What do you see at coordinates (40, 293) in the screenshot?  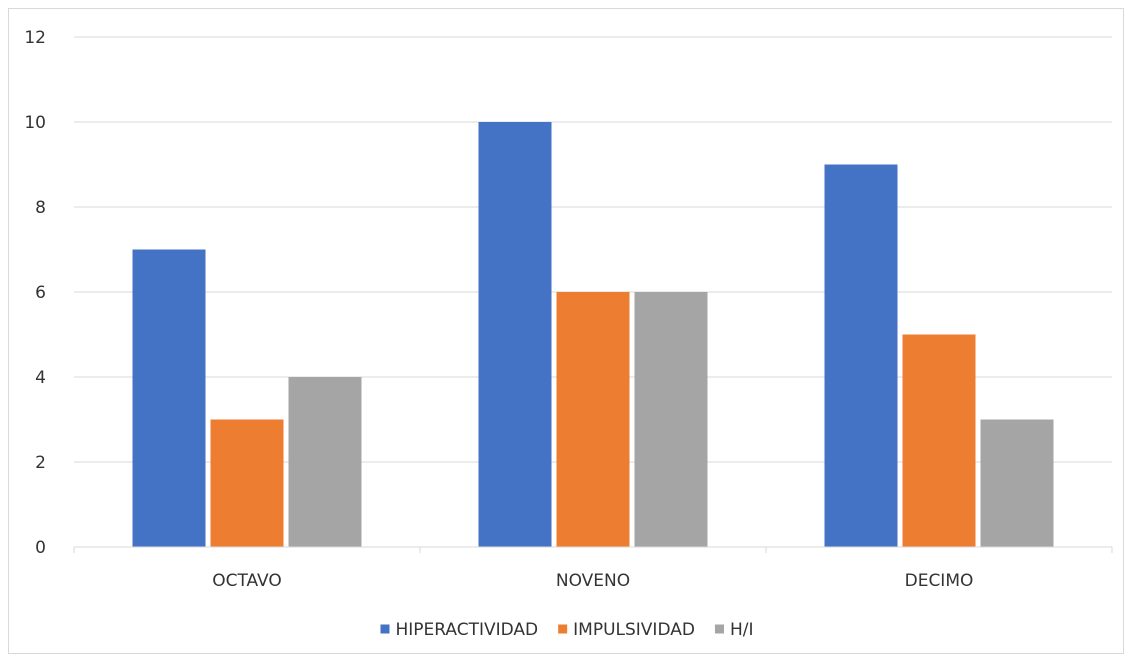 I see `y-tick-label: 6` at bounding box center [40, 293].